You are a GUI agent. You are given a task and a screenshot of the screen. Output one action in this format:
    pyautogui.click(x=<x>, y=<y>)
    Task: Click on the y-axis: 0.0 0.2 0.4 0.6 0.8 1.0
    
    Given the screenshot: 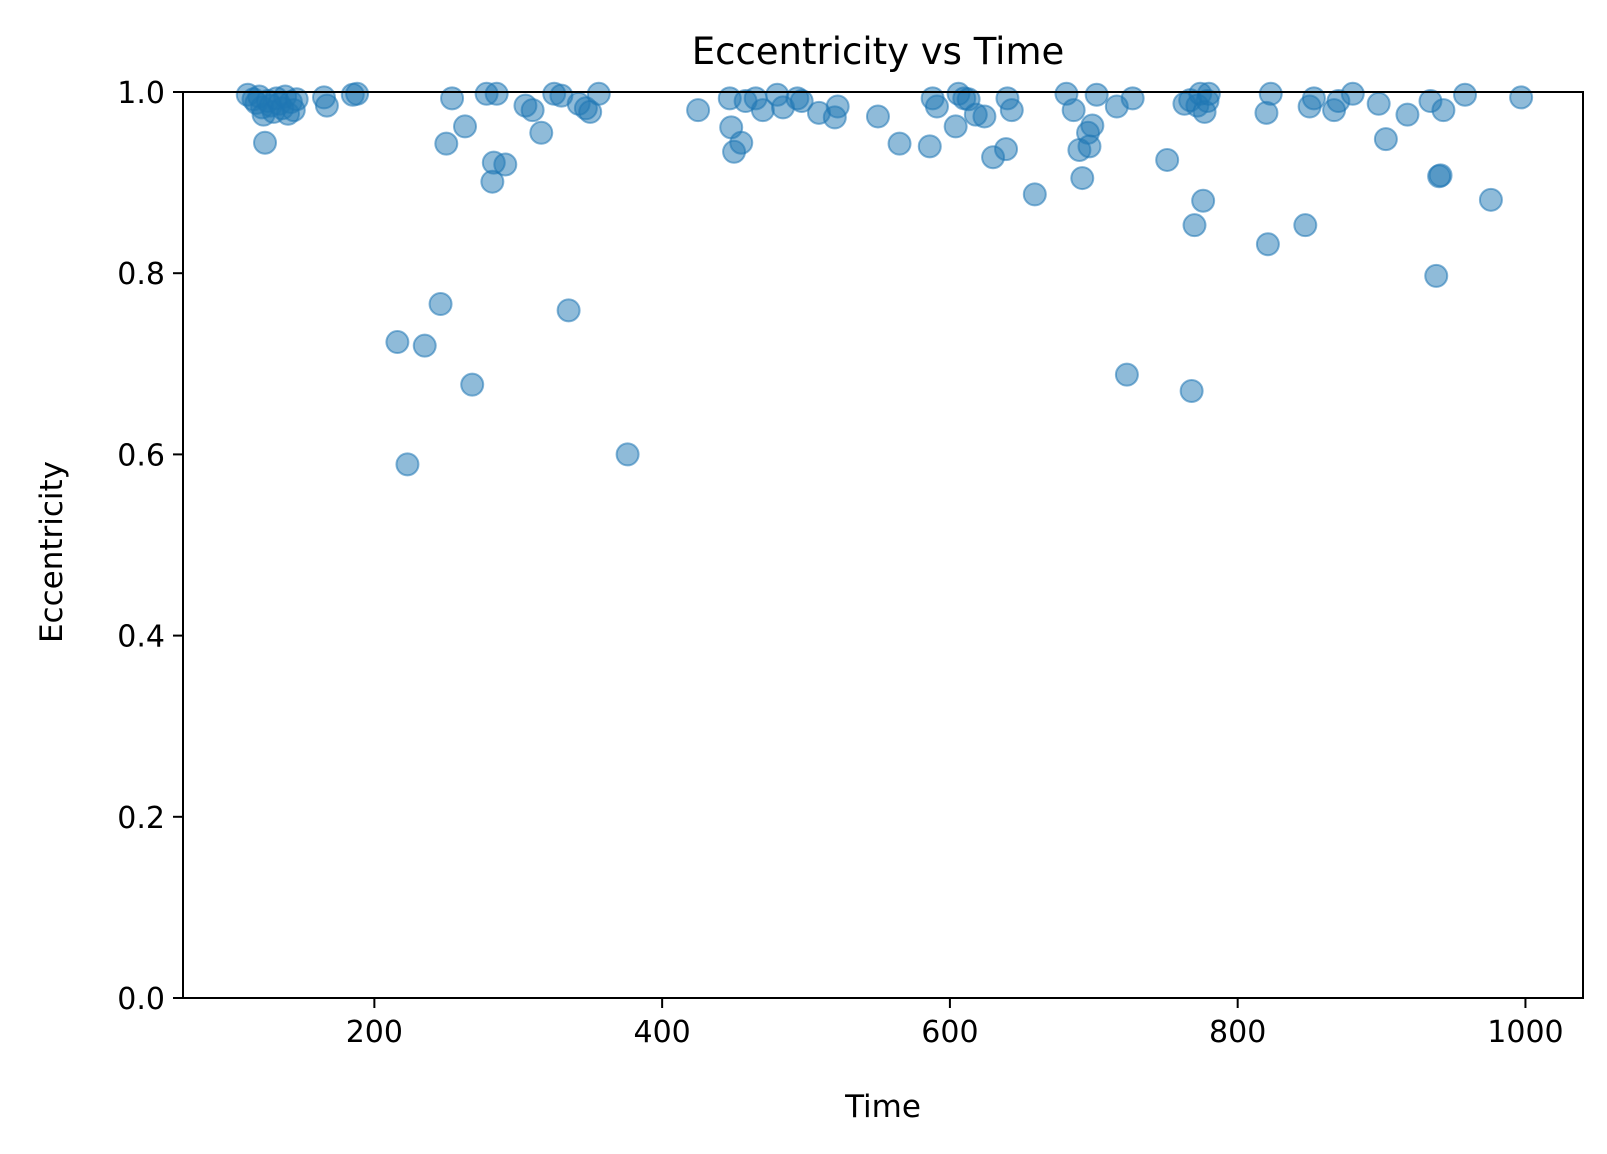 What is the action you would take?
    pyautogui.click(x=150, y=546)
    